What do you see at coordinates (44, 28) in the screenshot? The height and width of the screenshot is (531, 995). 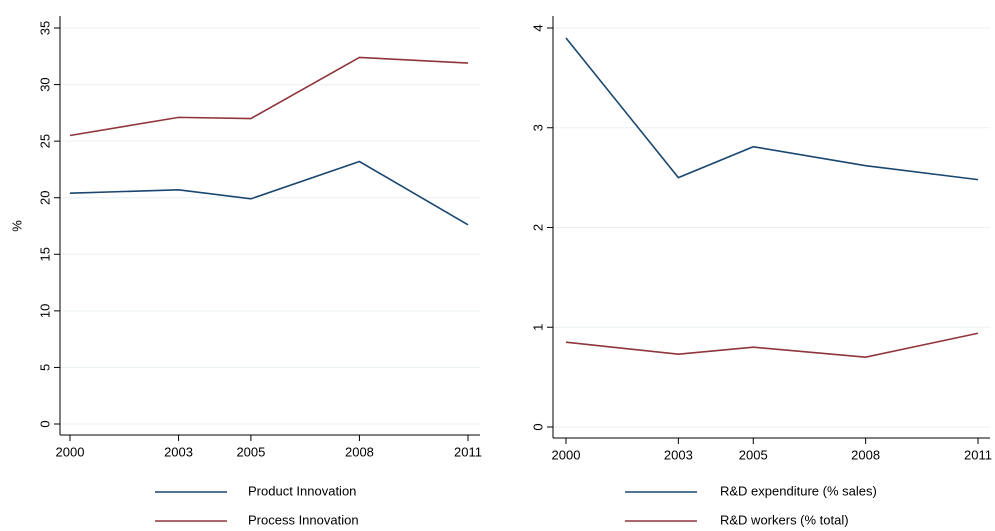 I see `y-tick-label: 35` at bounding box center [44, 28].